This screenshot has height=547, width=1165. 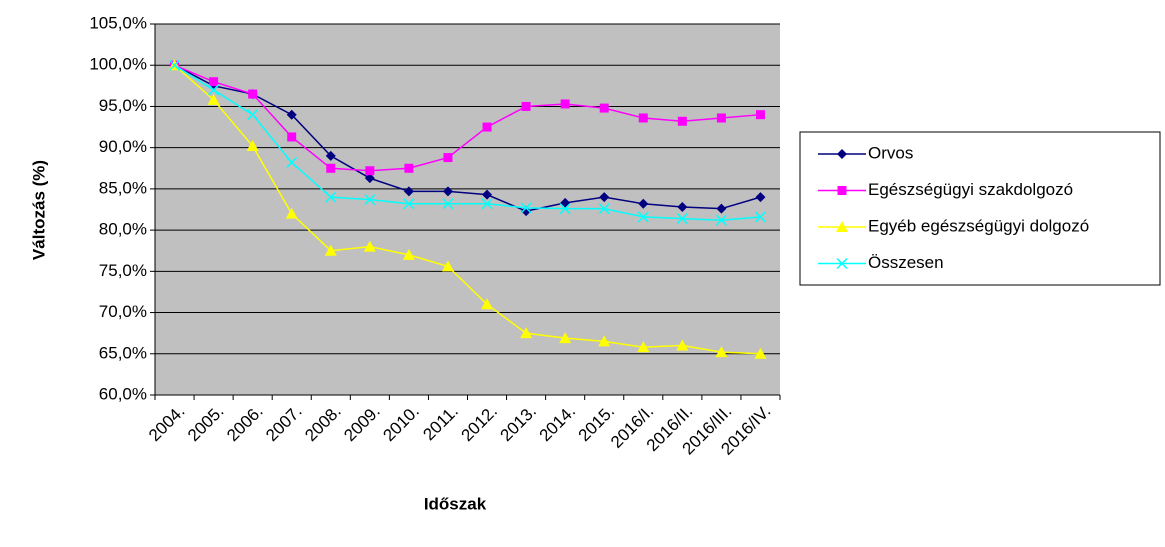 What do you see at coordinates (440, 423) in the screenshot?
I see `x-tick-label: 2011.` at bounding box center [440, 423].